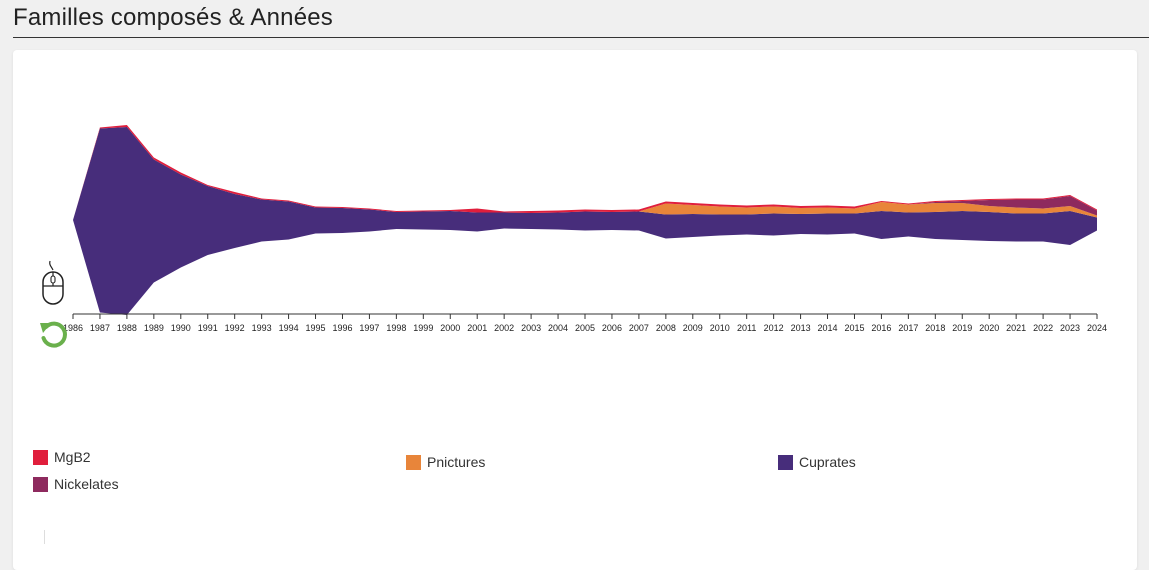 The image size is (1149, 570). What do you see at coordinates (774, 328) in the screenshot?
I see `x-tick-label: 2012` at bounding box center [774, 328].